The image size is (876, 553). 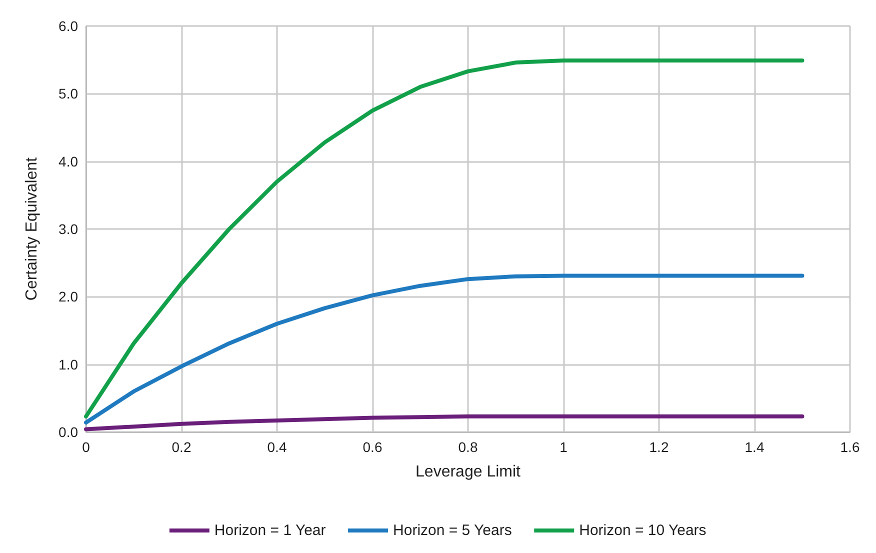 What do you see at coordinates (68, 161) in the screenshot?
I see `y-tick-label: 4.0` at bounding box center [68, 161].